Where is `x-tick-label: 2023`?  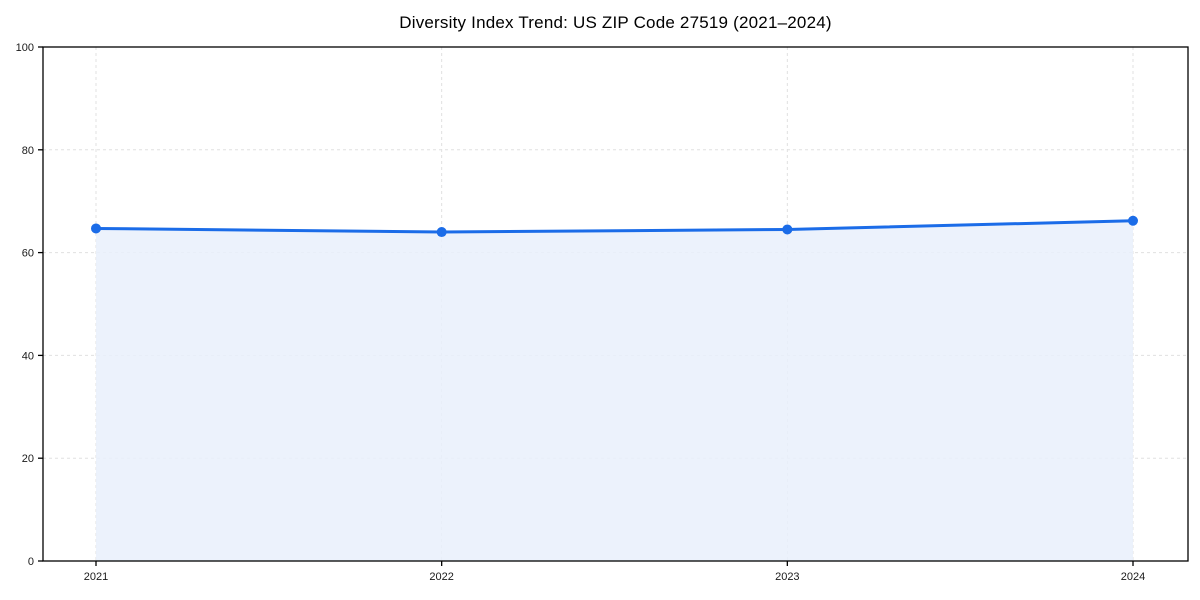 x-tick-label: 2023 is located at coordinates (787, 577).